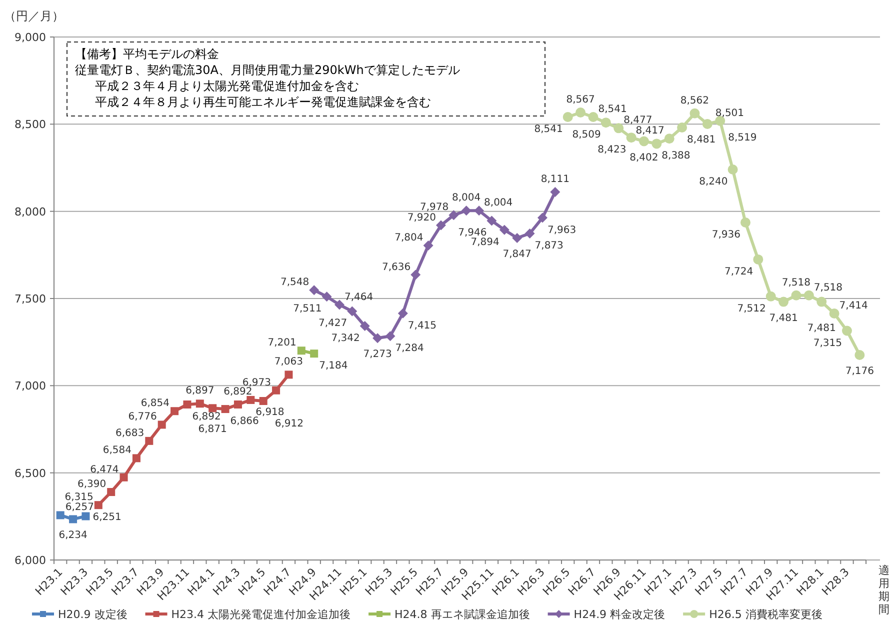 The image size is (896, 628). I want to click on data-label: 7,414, so click(853, 306).